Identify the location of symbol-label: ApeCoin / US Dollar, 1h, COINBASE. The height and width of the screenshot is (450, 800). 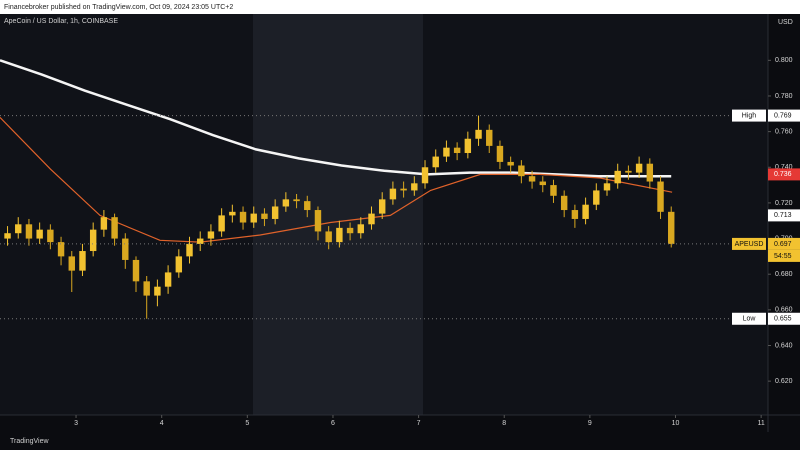
(61, 21).